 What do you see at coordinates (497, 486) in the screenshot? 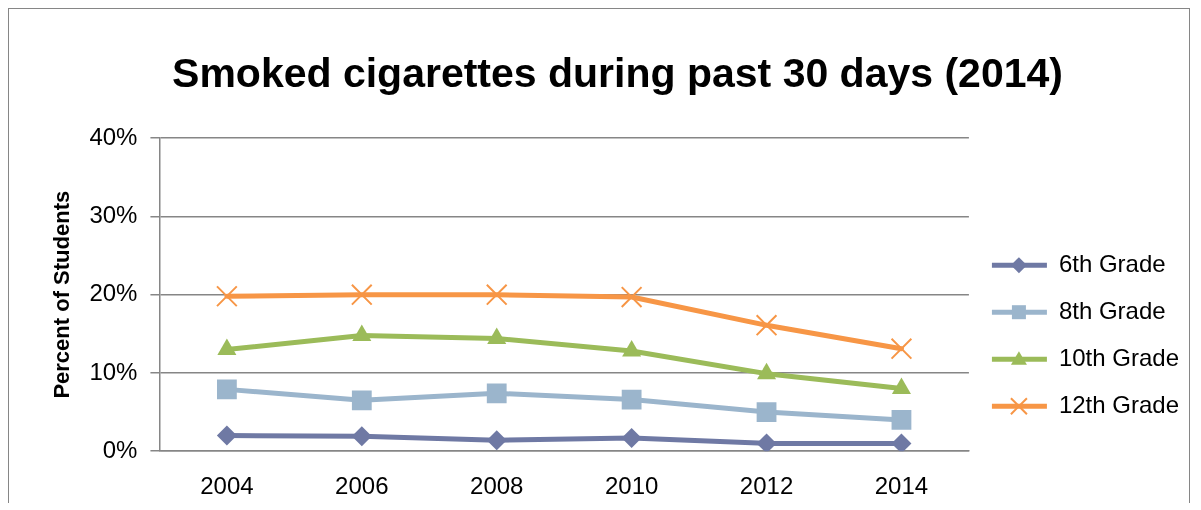
I see `x-tick-label: 2008` at bounding box center [497, 486].